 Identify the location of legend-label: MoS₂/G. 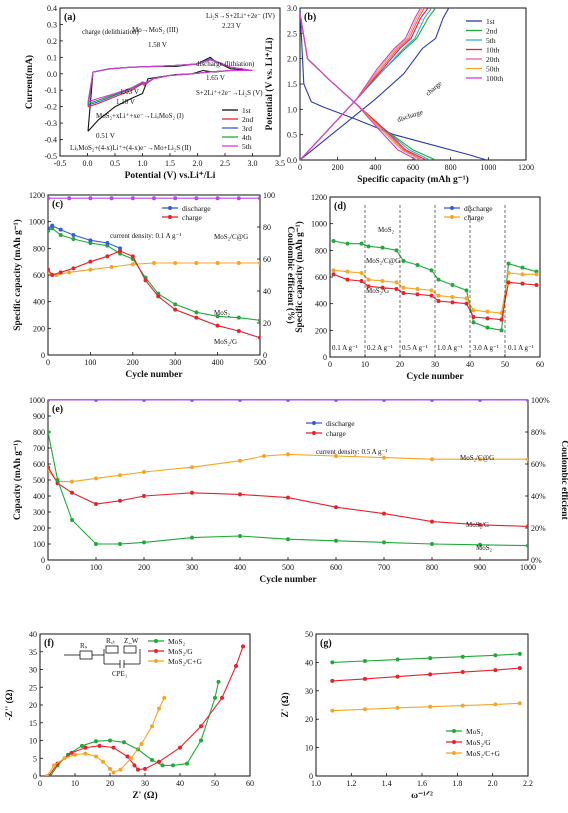
(180, 651).